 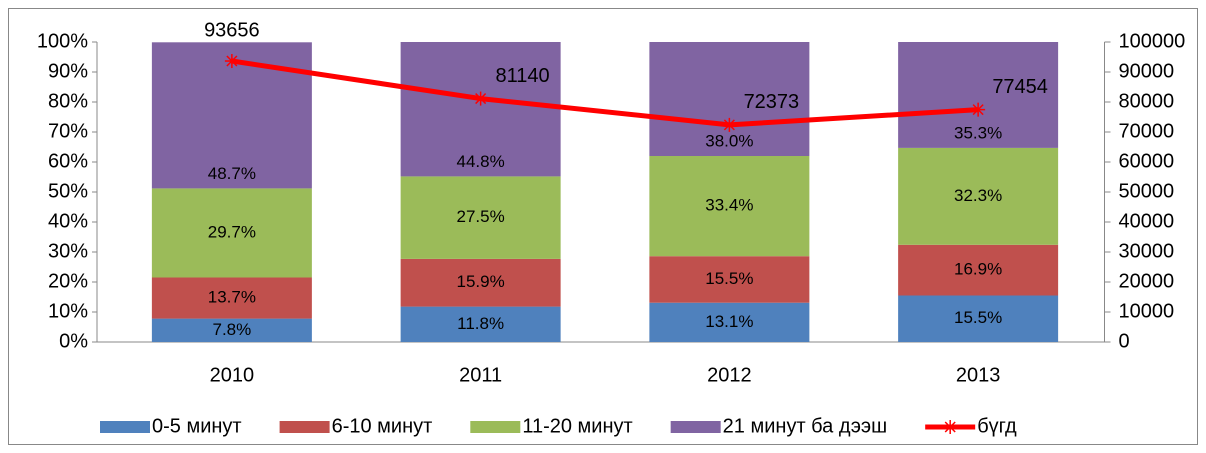 I want to click on data-label: 38.0%, so click(x=729, y=140).